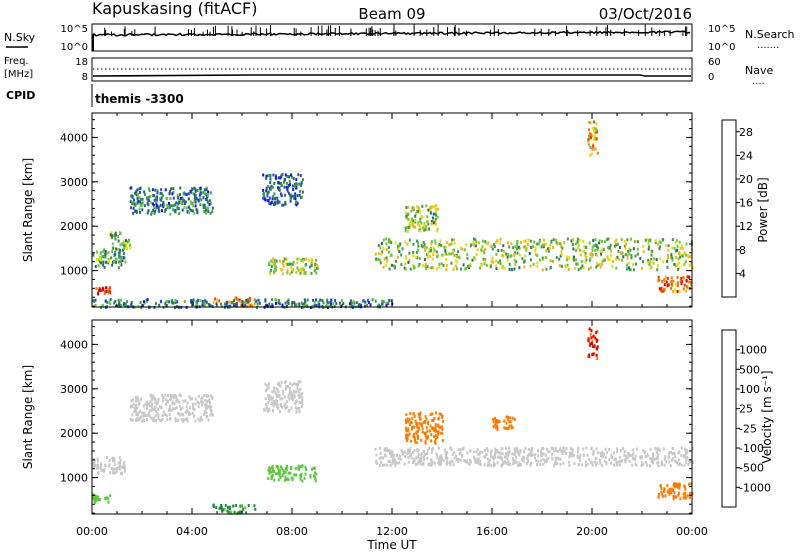  Describe the element at coordinates (692, 531) in the screenshot. I see `x-tick-label: 00:00` at that location.